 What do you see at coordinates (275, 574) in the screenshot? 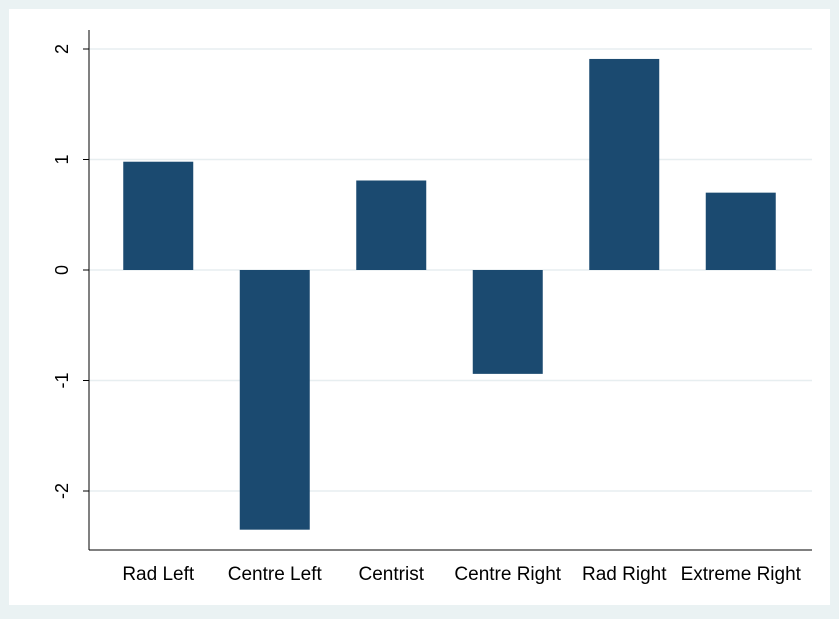
I see `x-tick-label-1: Centre Left` at bounding box center [275, 574].